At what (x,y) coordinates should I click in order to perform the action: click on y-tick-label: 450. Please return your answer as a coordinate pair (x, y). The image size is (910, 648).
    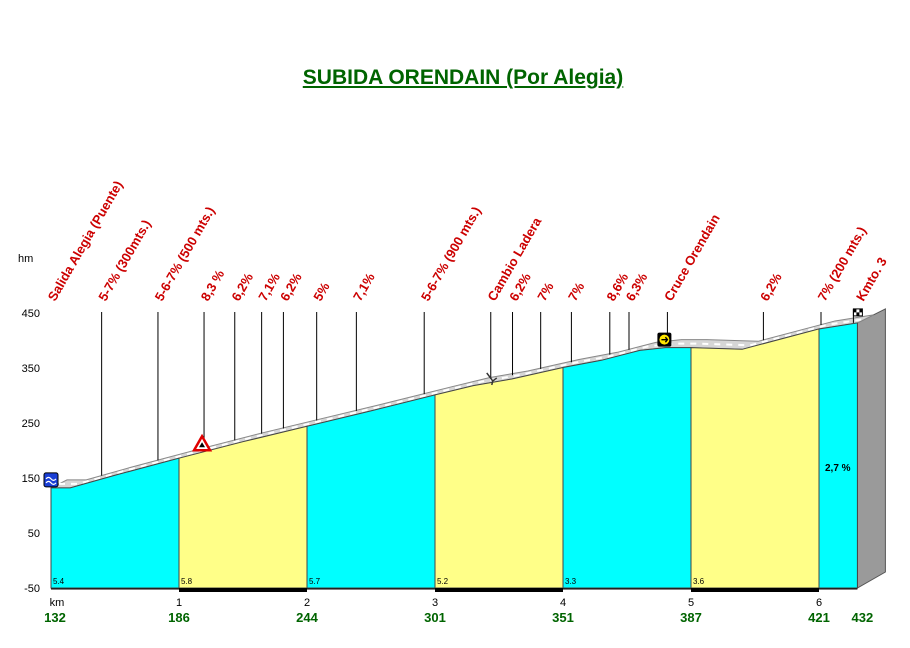
    Looking at the image, I should click on (31, 314).